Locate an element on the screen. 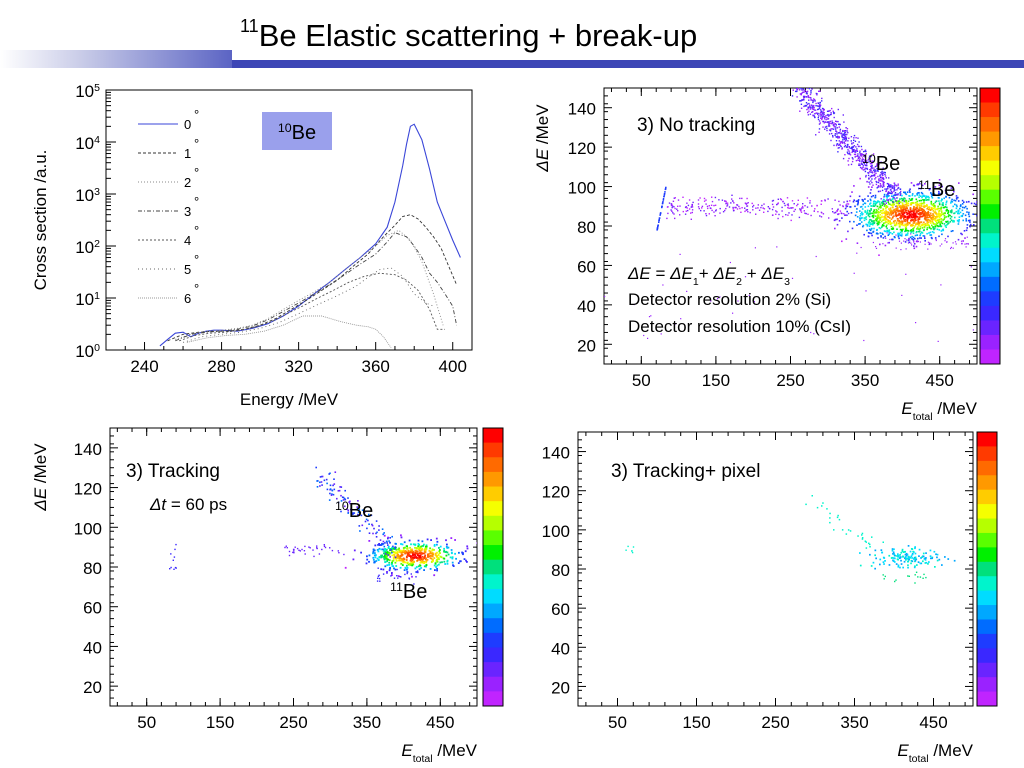 The image size is (1024, 768). legend-degree: ° is located at coordinates (196, 230).